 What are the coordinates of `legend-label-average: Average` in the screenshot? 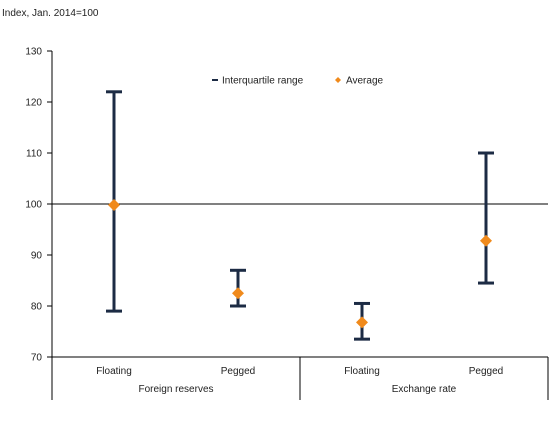 It's located at (365, 81).